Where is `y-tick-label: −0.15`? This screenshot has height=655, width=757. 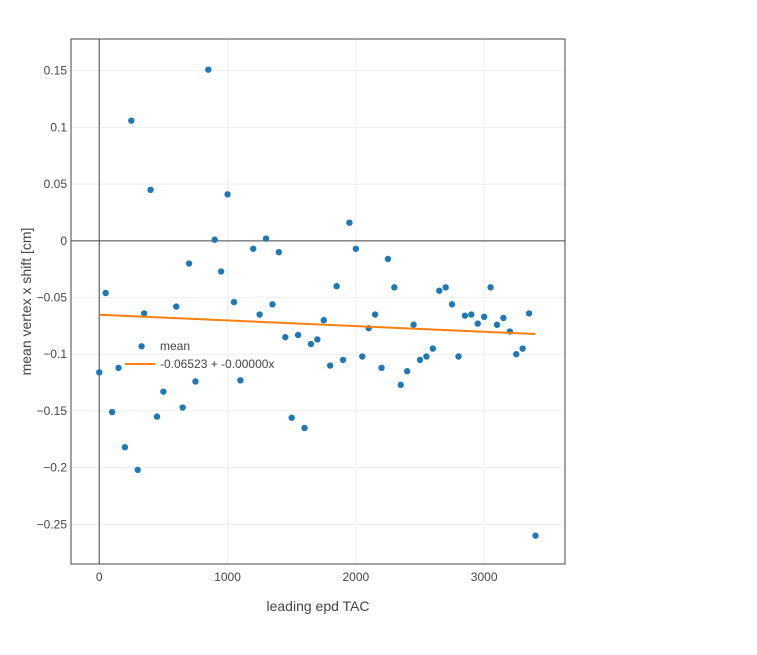 y-tick-label: −0.15 is located at coordinates (52, 411).